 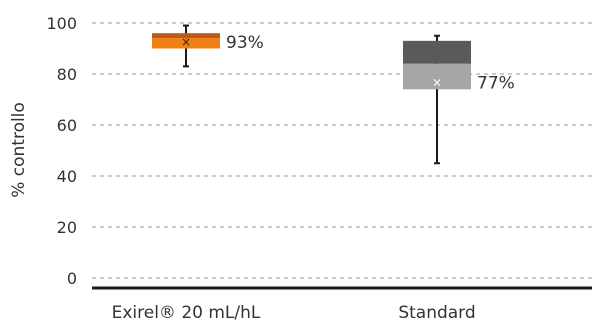 What do you see at coordinates (61, 23) in the screenshot?
I see `y-tick-label: 100` at bounding box center [61, 23].